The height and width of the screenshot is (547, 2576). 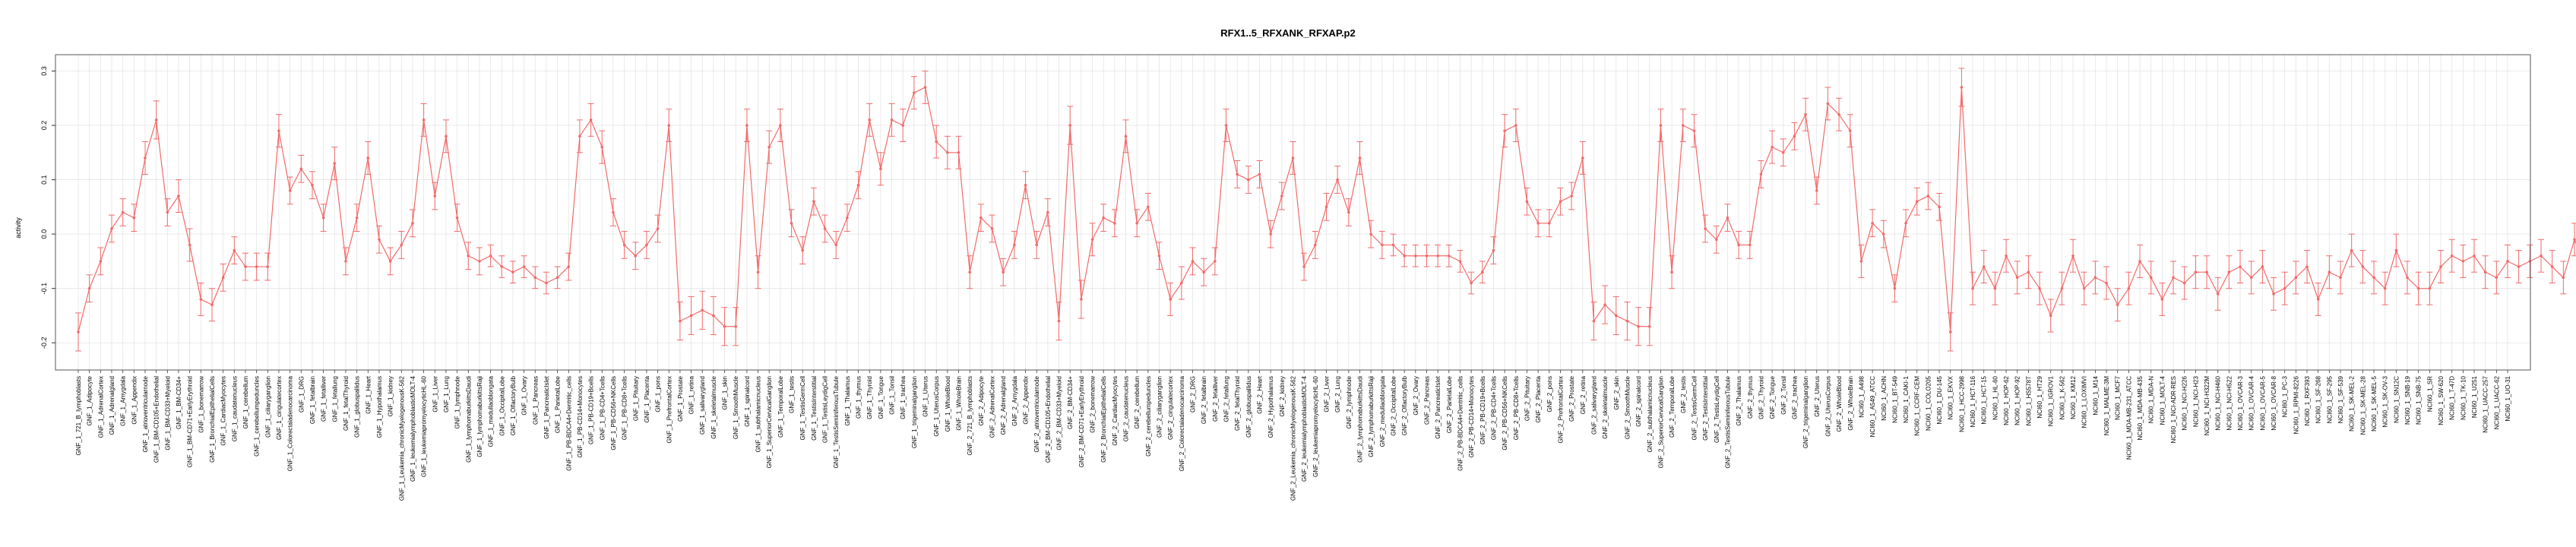 I want to click on x-tick-label: GNF_2_trachea, so click(x=1794, y=397).